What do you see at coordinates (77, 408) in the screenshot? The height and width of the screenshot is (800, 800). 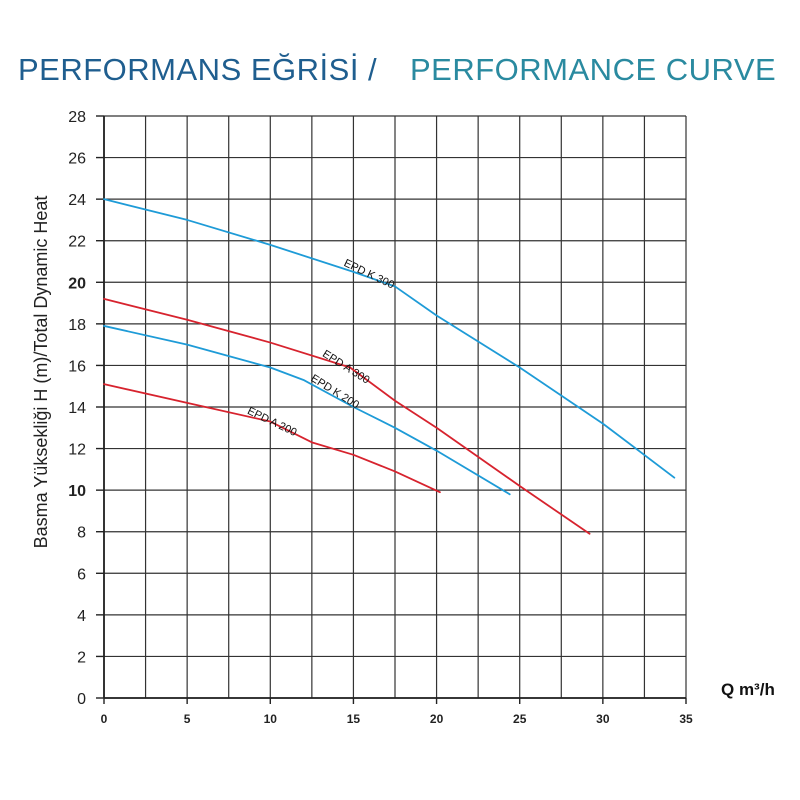 I see `y-tick-label: 14` at bounding box center [77, 408].